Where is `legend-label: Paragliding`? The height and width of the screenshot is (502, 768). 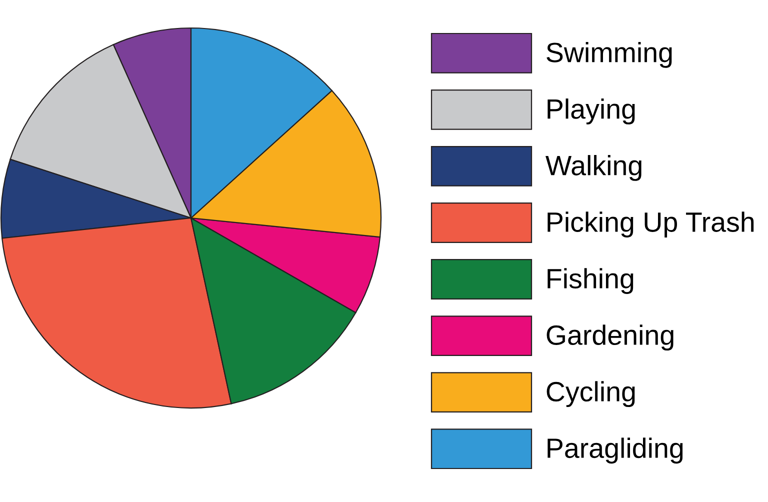 legend-label: Paragliding is located at coordinates (615, 451).